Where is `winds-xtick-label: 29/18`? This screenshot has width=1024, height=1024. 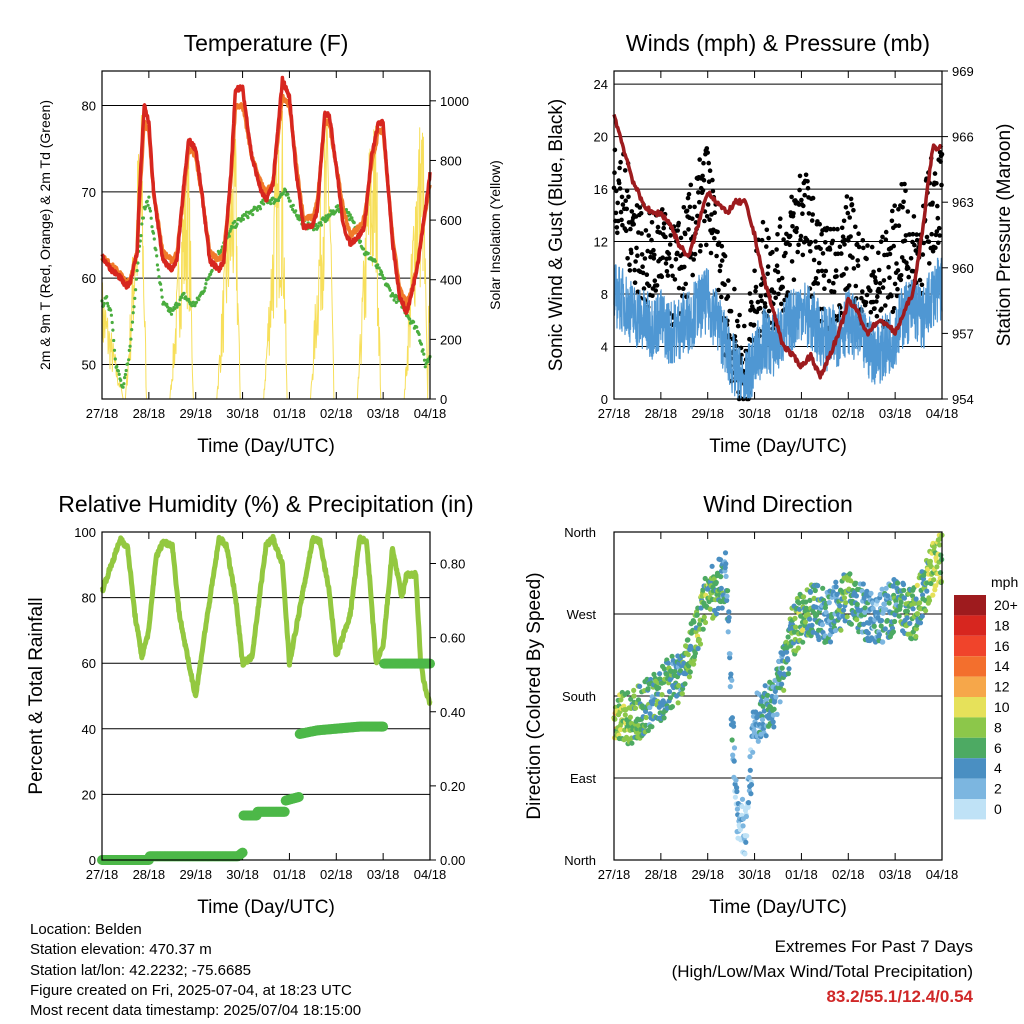 winds-xtick-label: 29/18 is located at coordinates (707, 413).